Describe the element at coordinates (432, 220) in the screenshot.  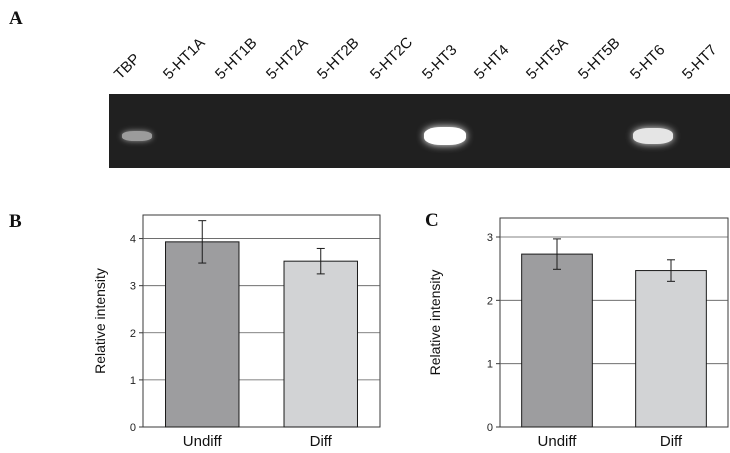
I see `panel-label-c: C` at that location.